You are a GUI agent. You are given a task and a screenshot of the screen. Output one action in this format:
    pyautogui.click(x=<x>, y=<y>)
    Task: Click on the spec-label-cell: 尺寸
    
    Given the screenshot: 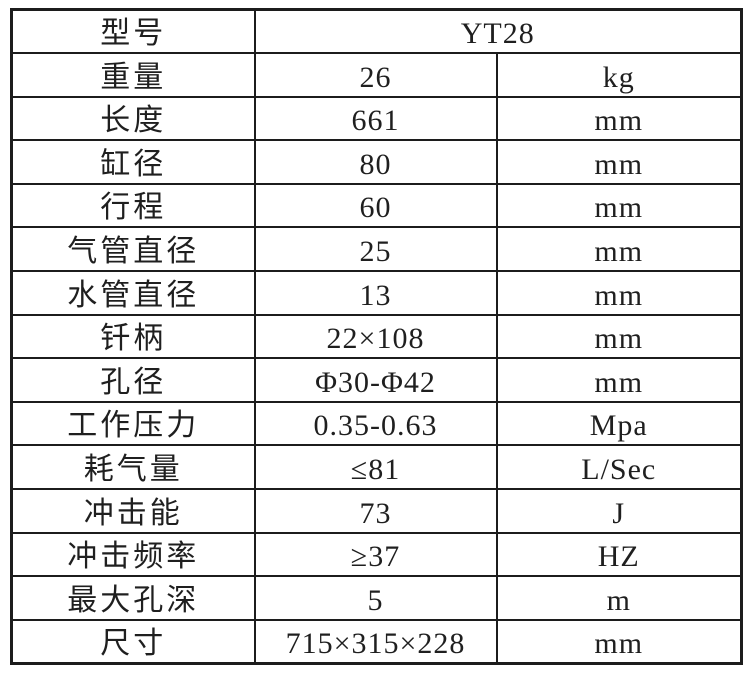 What is the action you would take?
    pyautogui.click(x=133, y=641)
    